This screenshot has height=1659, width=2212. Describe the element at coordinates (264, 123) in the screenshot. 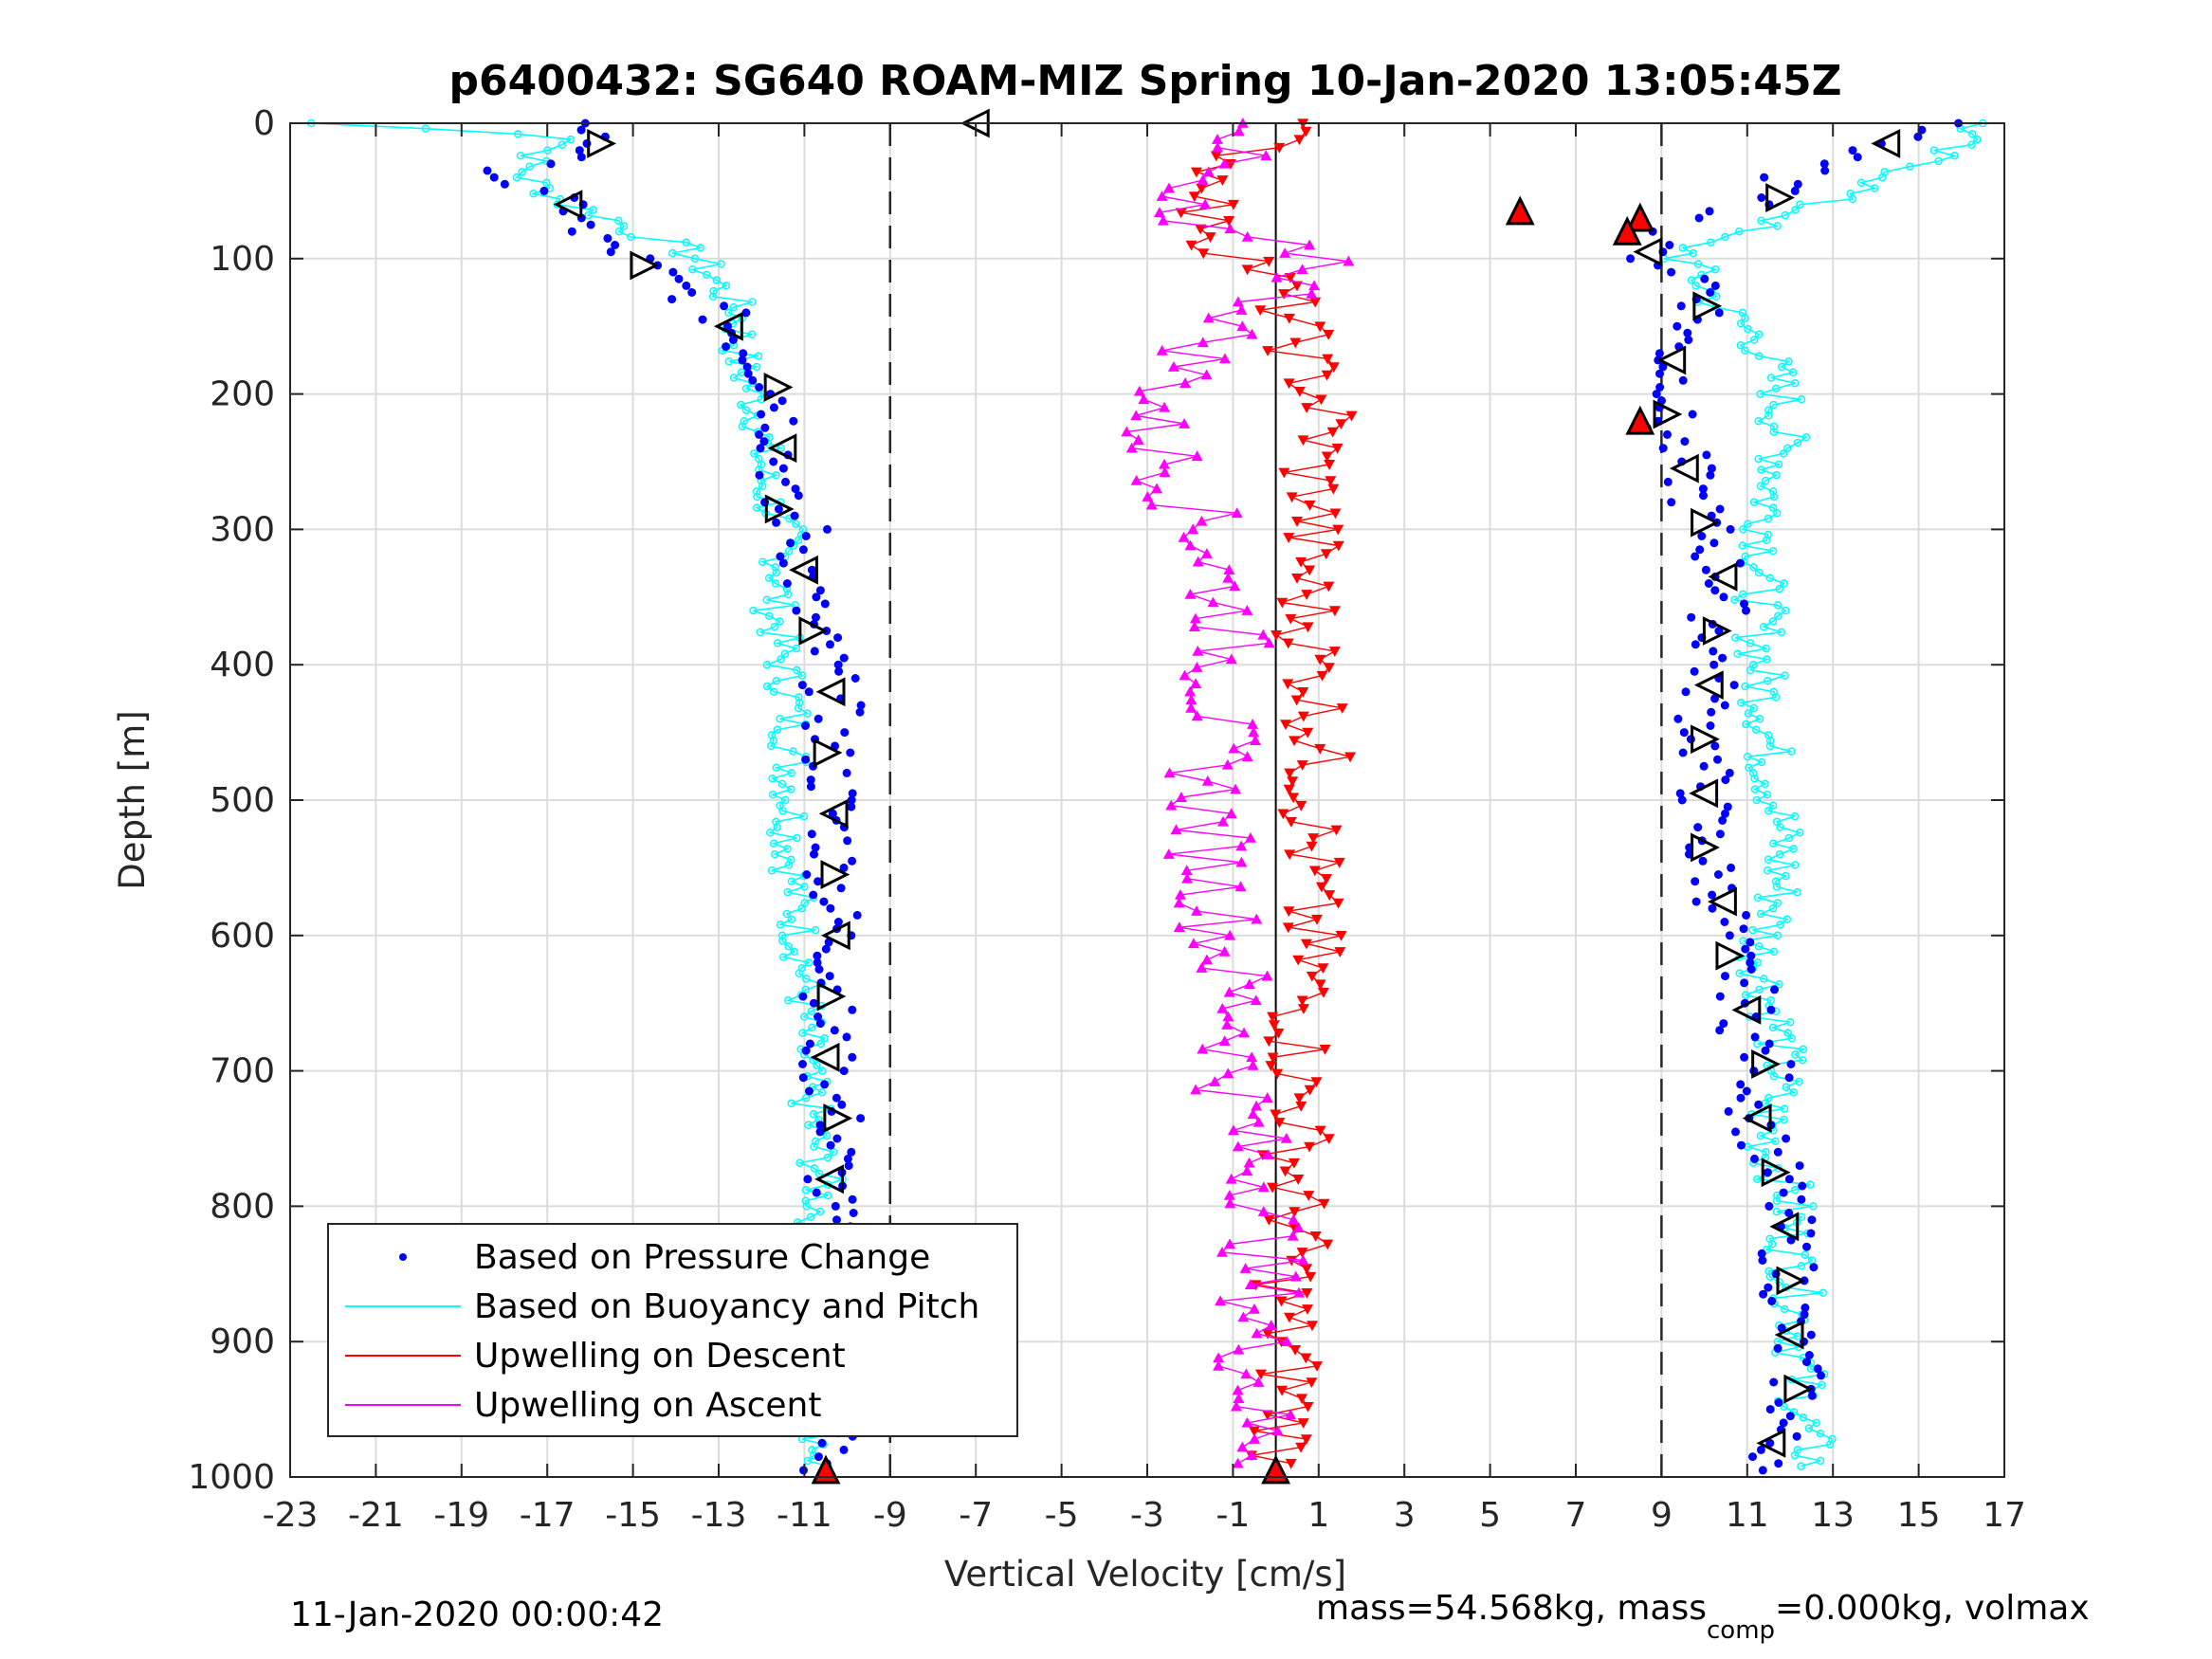

I see `y-tick-label: 0` at that location.